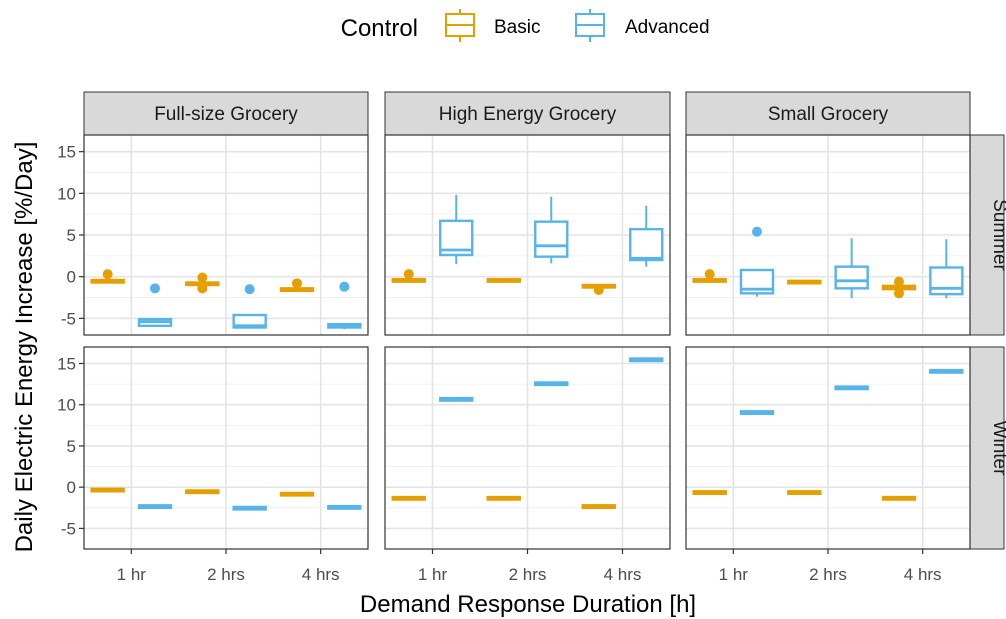 The height and width of the screenshot is (619, 1006). Describe the element at coordinates (527, 448) in the screenshot. I see `panel-high-energy-grocery-winter` at that location.